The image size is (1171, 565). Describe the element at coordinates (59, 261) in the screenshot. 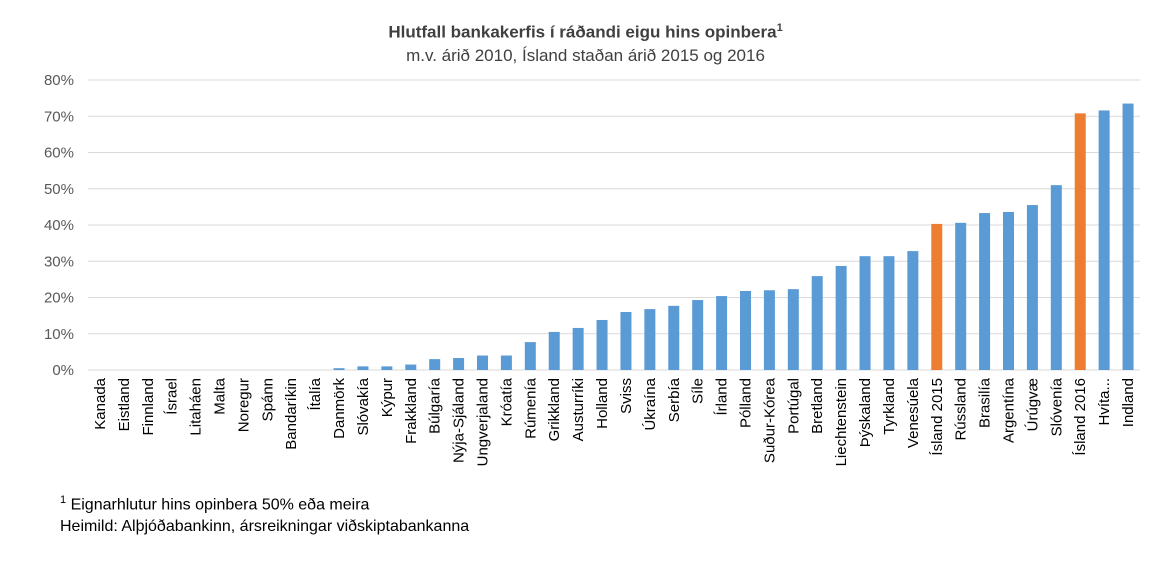

I see `y-tick-label: 30%` at that location.